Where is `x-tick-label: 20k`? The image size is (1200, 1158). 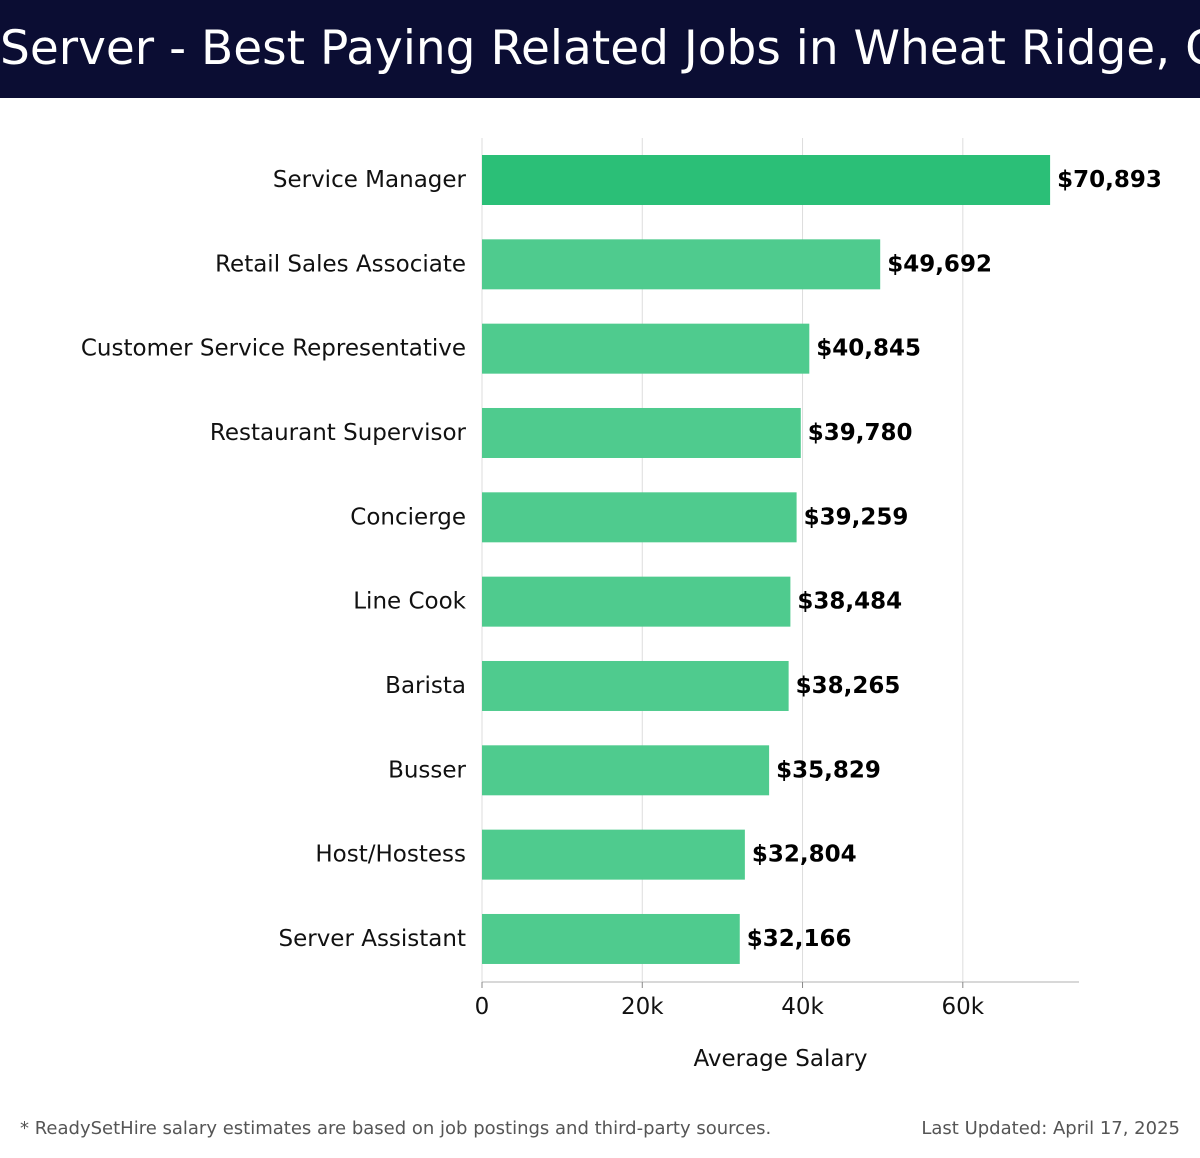
x-tick-label: 20k is located at coordinates (642, 1007).